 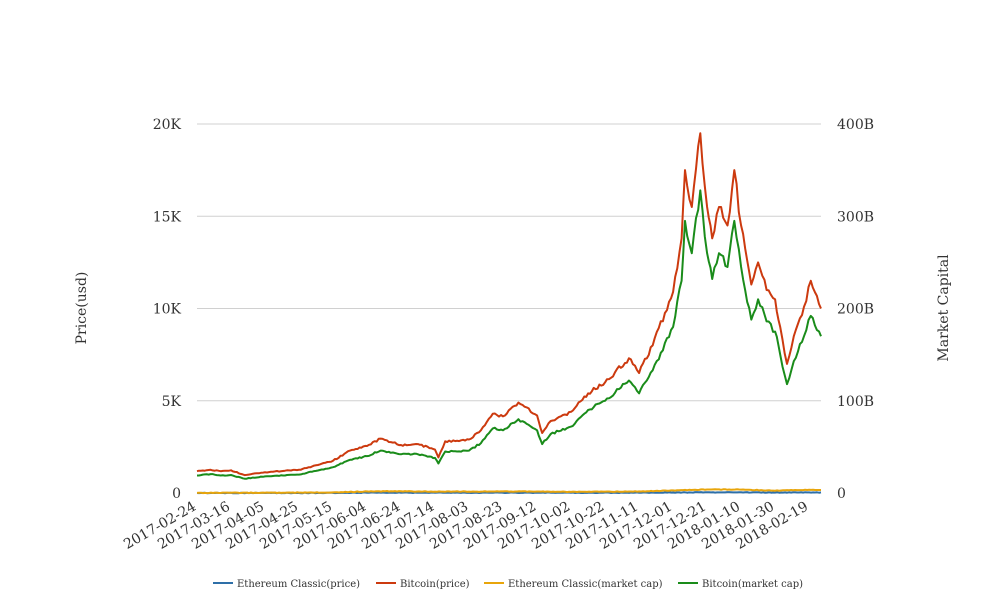 What do you see at coordinates (172, 402) in the screenshot?
I see `left-tick-label: 5K` at bounding box center [172, 402].